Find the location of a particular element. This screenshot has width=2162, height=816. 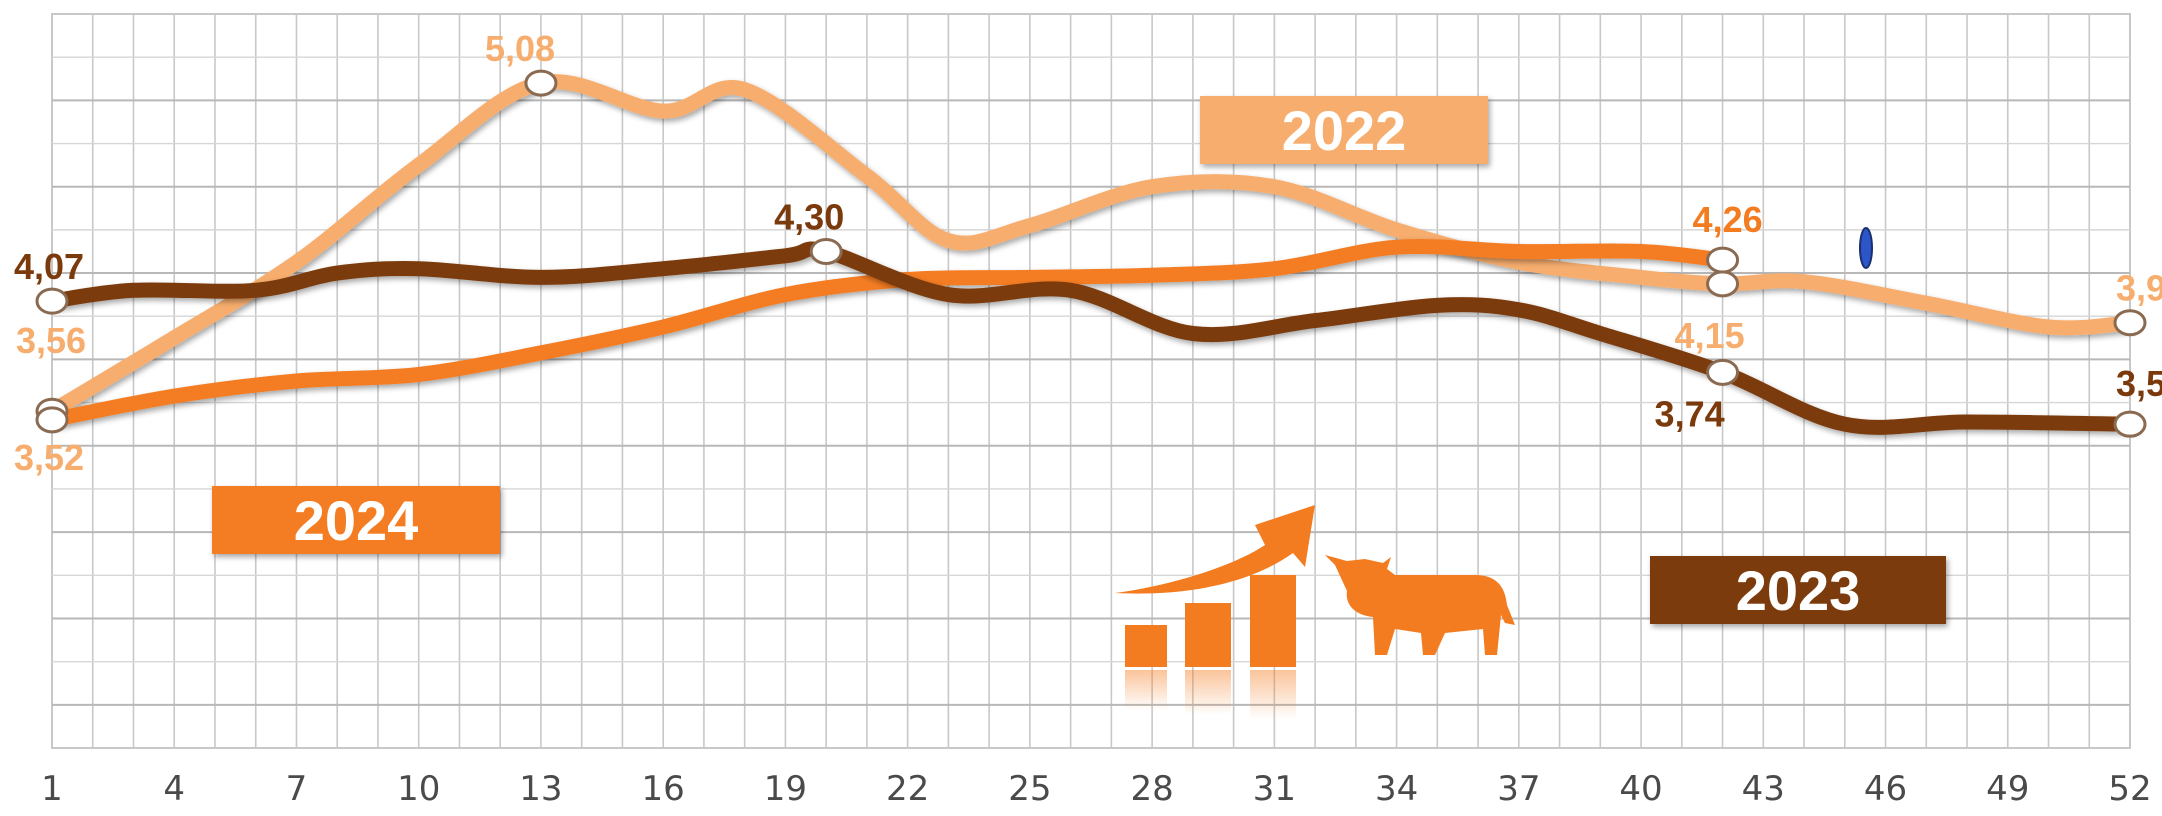

x-tick-label: 28 is located at coordinates (1151, 789).